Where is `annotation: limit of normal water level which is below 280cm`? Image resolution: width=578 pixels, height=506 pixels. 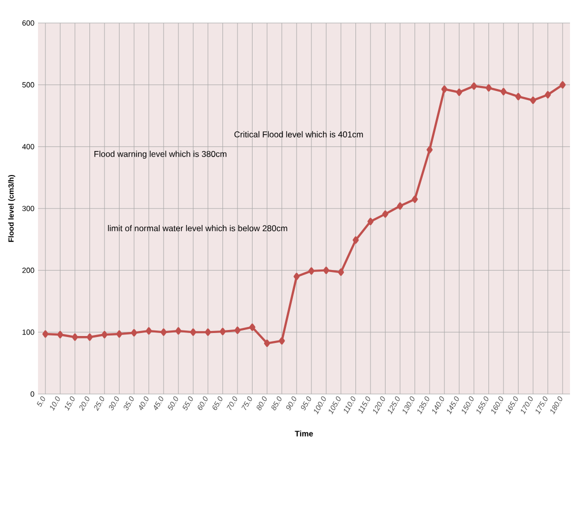
annotation: limit of normal water level which is below 280cm is located at coordinates (198, 228).